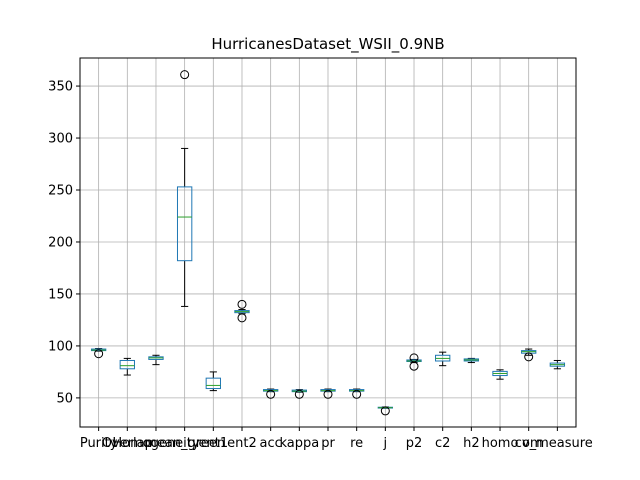 Image resolution: width=640 pixels, height=480 pixels. What do you see at coordinates (385, 443) in the screenshot?
I see `x-tick-label: j` at bounding box center [385, 443].